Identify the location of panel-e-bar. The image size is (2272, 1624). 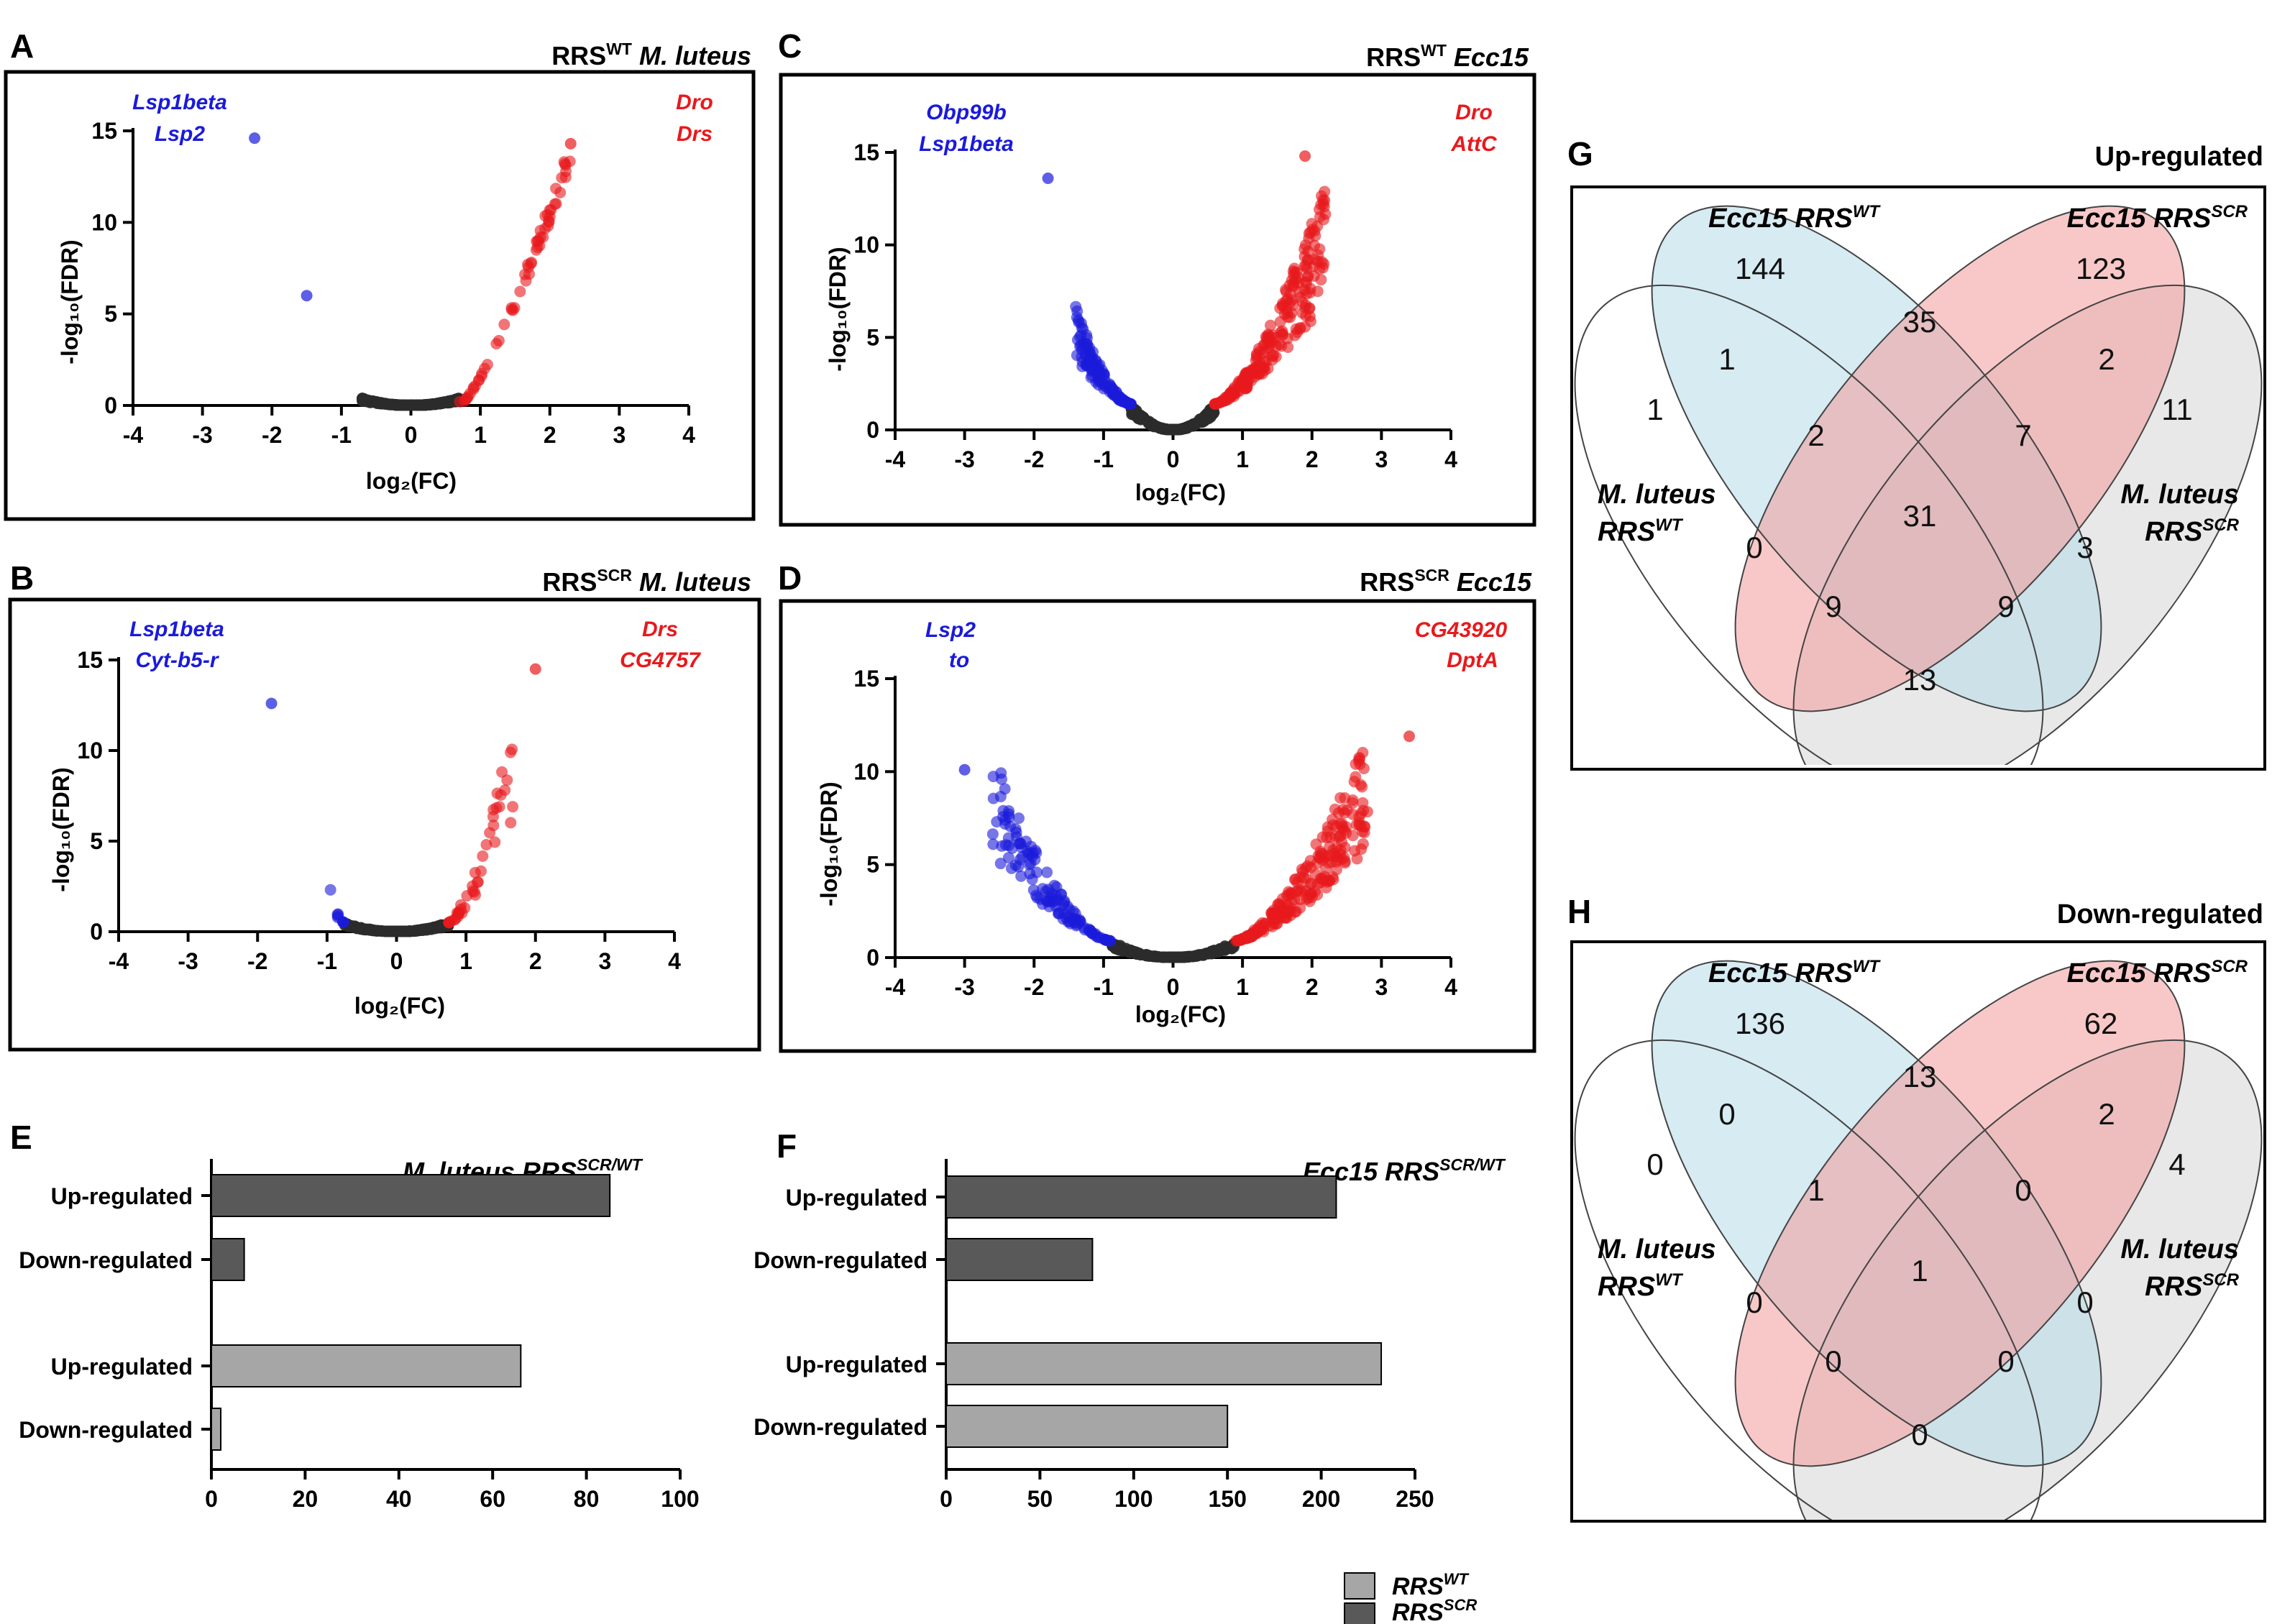
(216, 1429).